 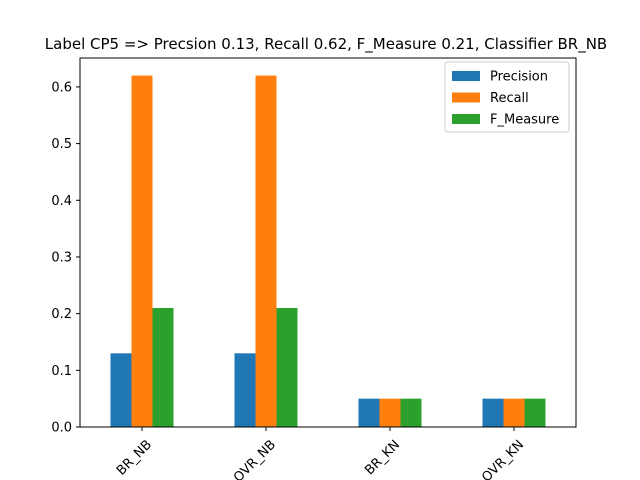 What do you see at coordinates (163, 367) in the screenshot?
I see `bar-f-measure-br-nb` at bounding box center [163, 367].